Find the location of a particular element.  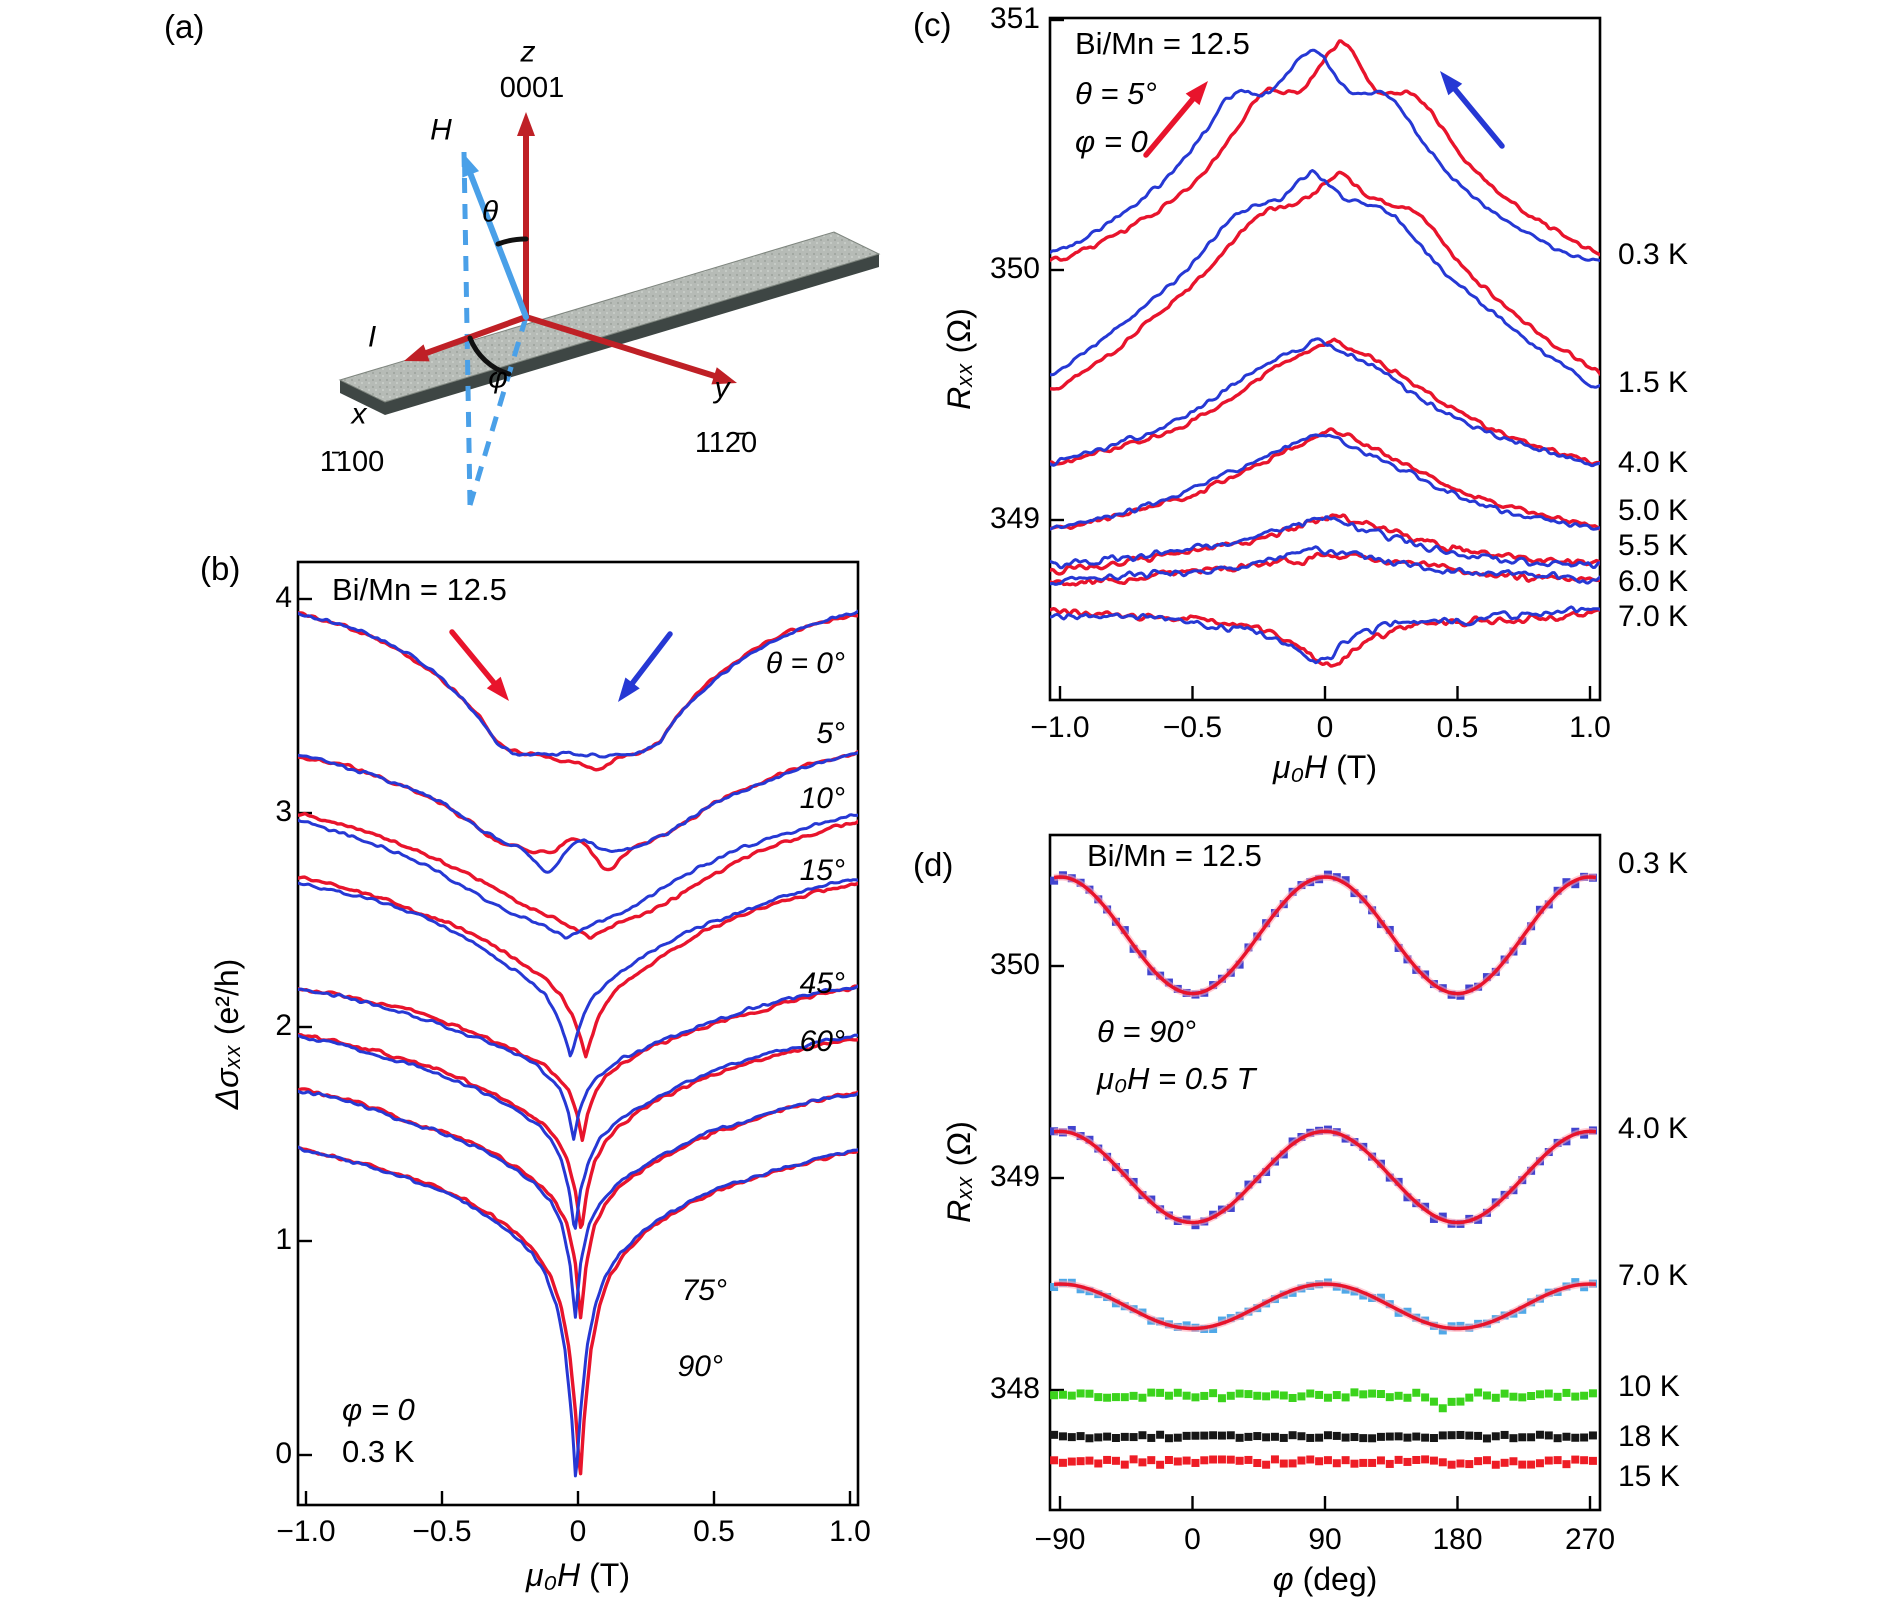

panel-b-curve-angle-label: 15° is located at coordinates (822, 870).